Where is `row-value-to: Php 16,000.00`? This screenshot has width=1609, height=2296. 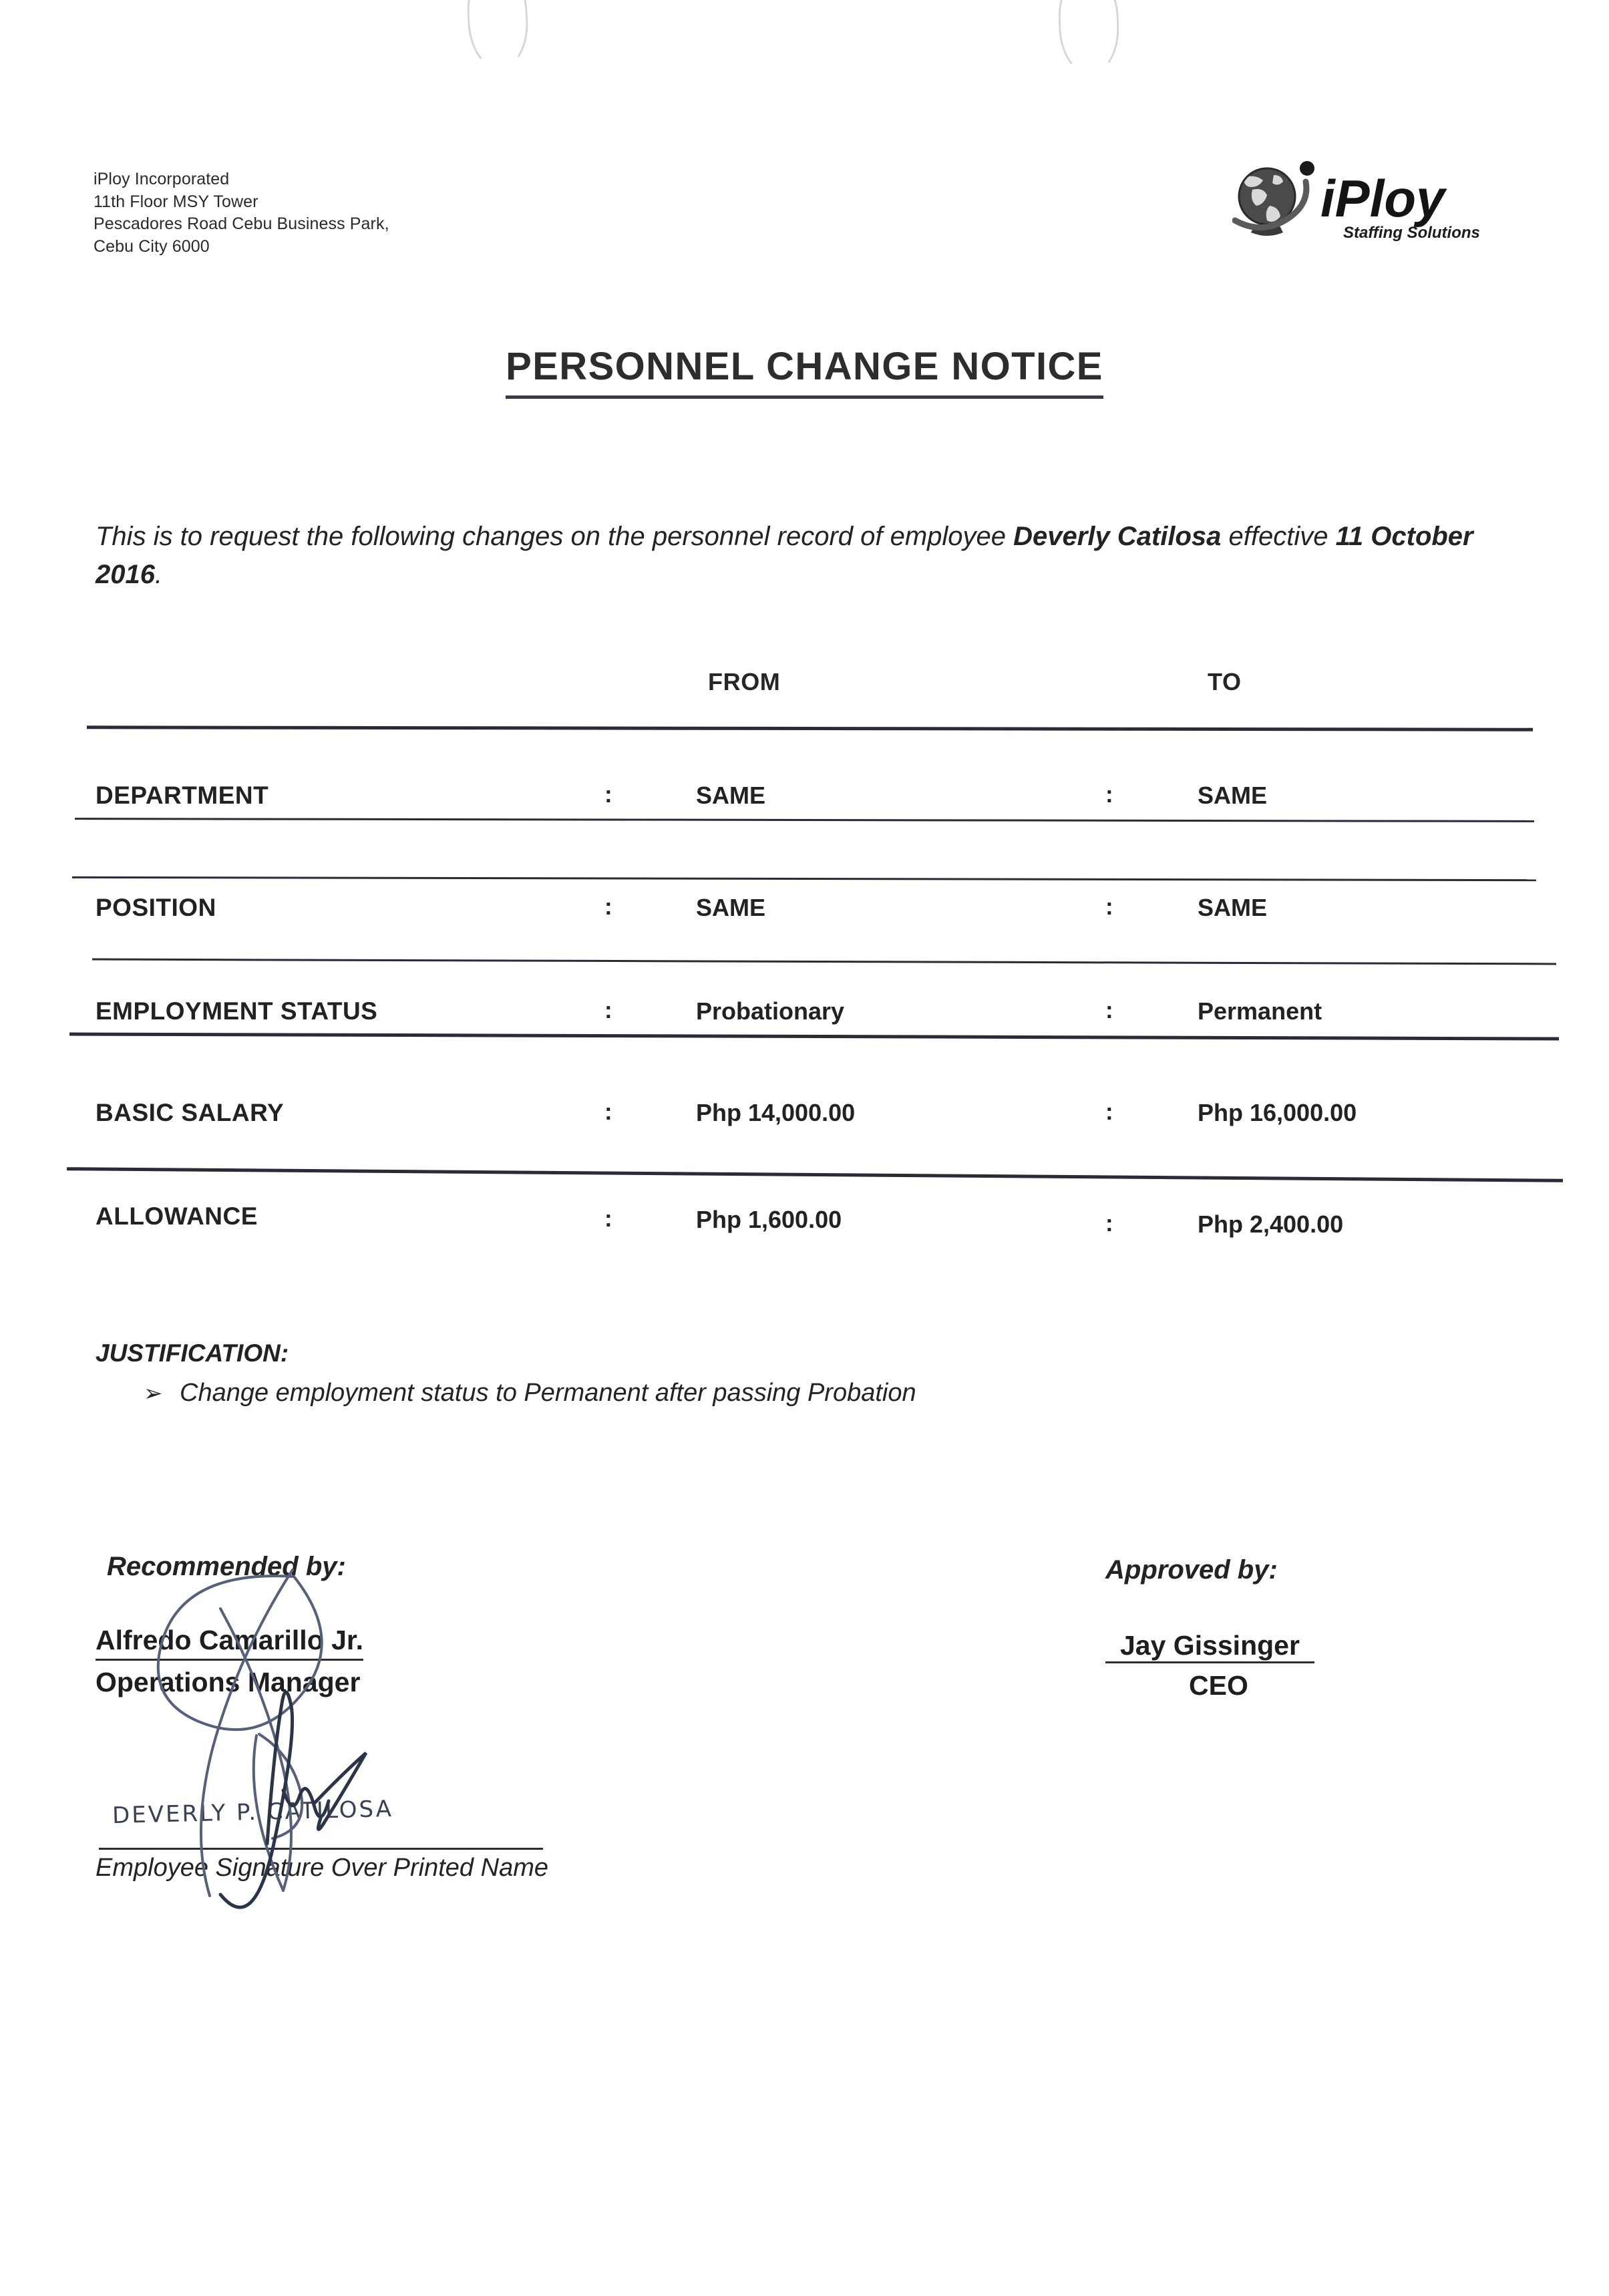
row-value-to: Php 16,000.00 is located at coordinates (1277, 1112).